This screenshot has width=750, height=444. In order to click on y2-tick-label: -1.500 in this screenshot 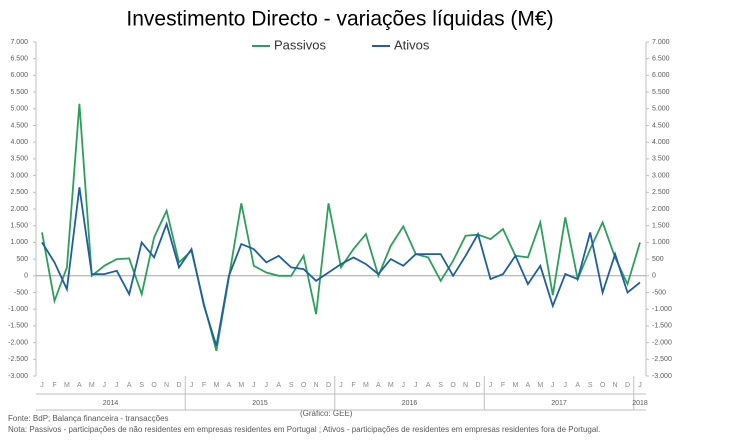, I will do `click(662, 326)`.